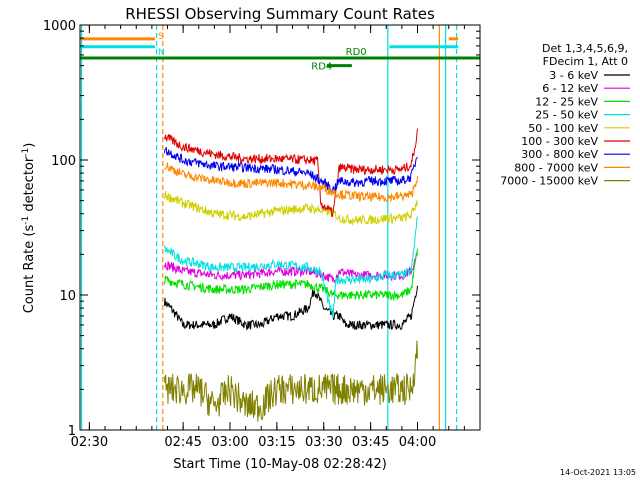  I want to click on timestamp: 14-Oct-2021 13:05, so click(598, 472).